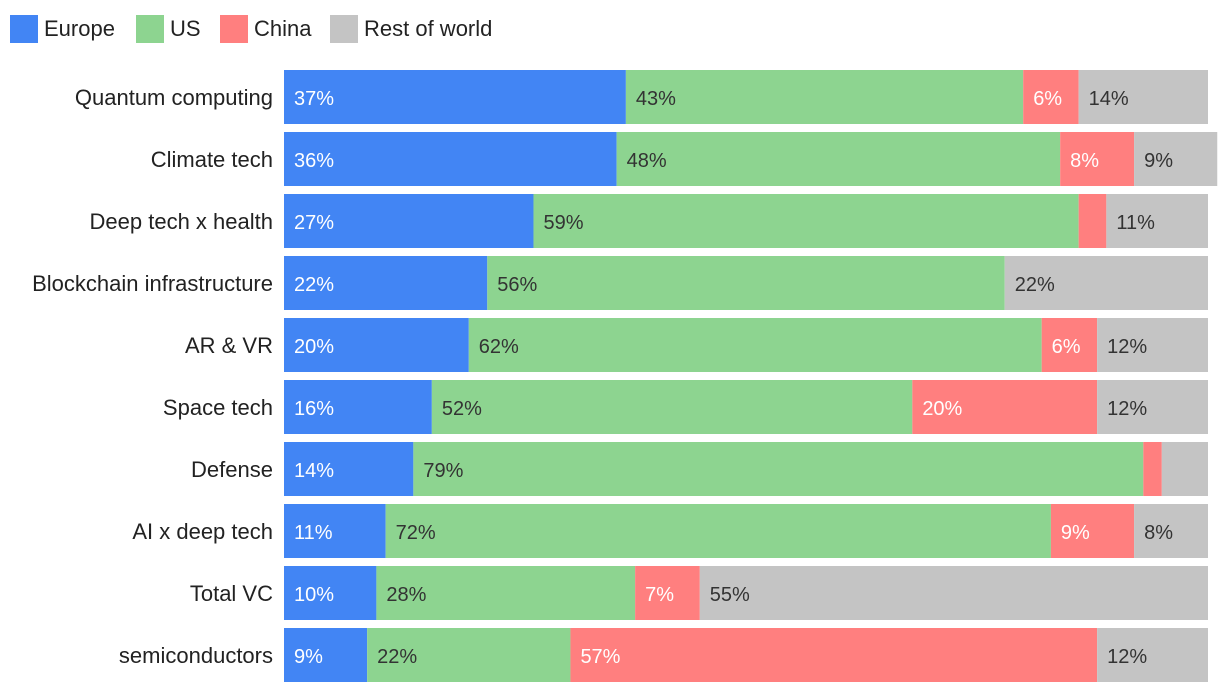 The height and width of the screenshot is (692, 1220). What do you see at coordinates (79, 28) in the screenshot?
I see `legend-label-europe: Europe` at bounding box center [79, 28].